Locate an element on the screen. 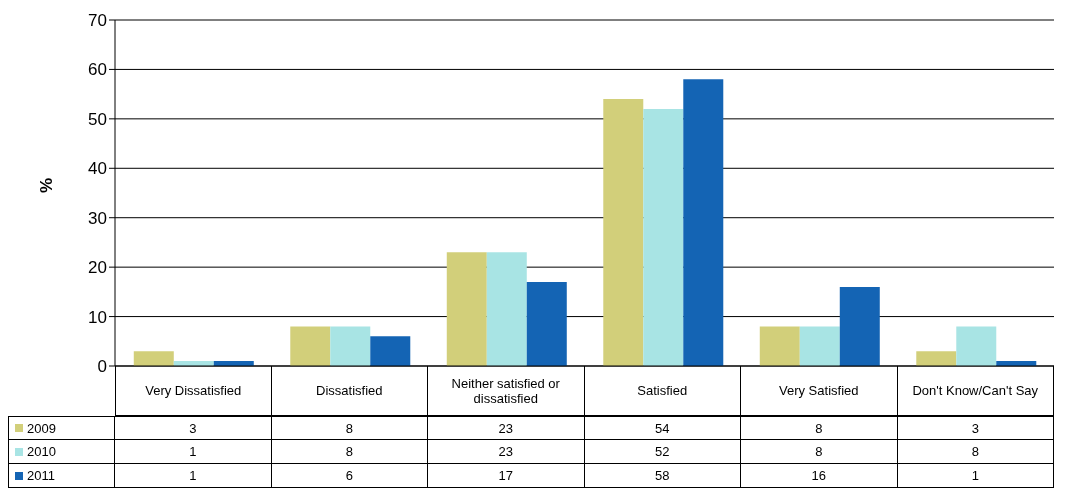  y-axis-title: % is located at coordinates (47, 185).